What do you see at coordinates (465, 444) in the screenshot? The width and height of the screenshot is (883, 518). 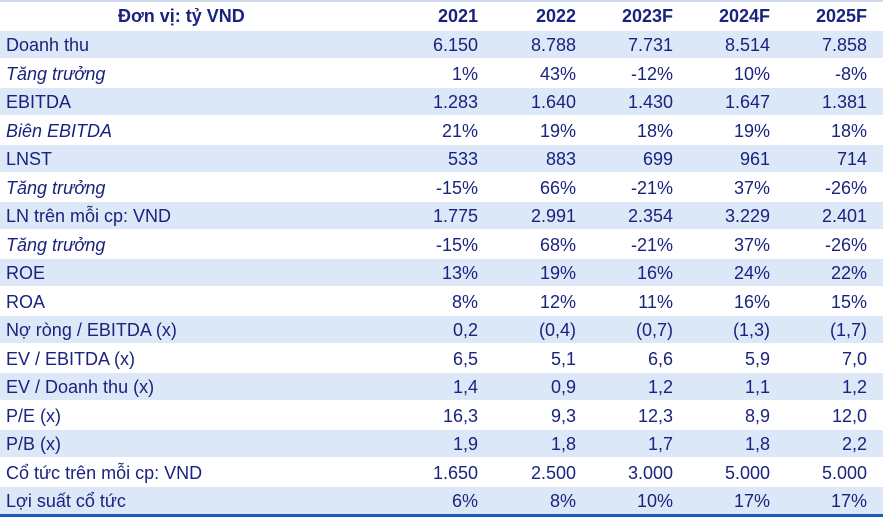 I see `cell-value: 1,9` at bounding box center [465, 444].